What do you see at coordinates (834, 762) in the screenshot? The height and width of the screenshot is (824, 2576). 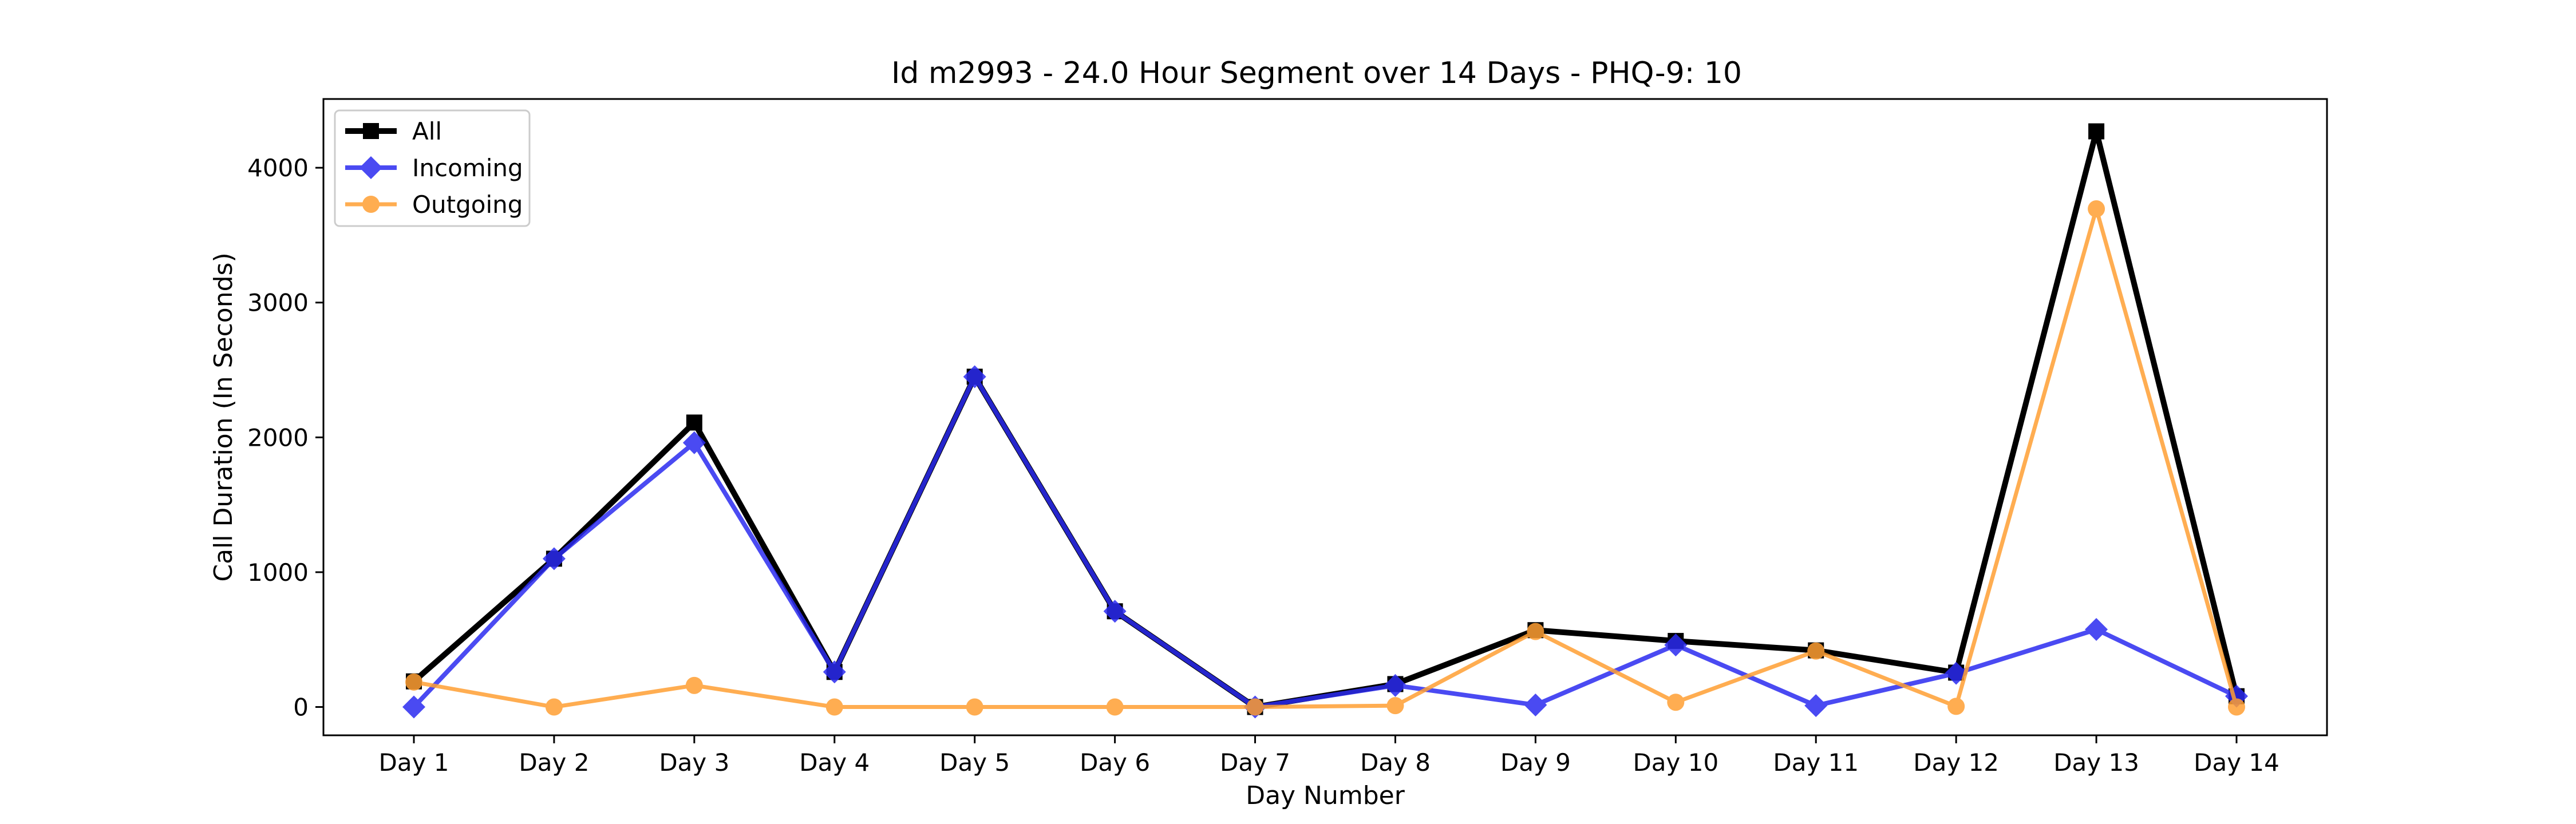 I see `x-tick-label: Day 4` at bounding box center [834, 762].